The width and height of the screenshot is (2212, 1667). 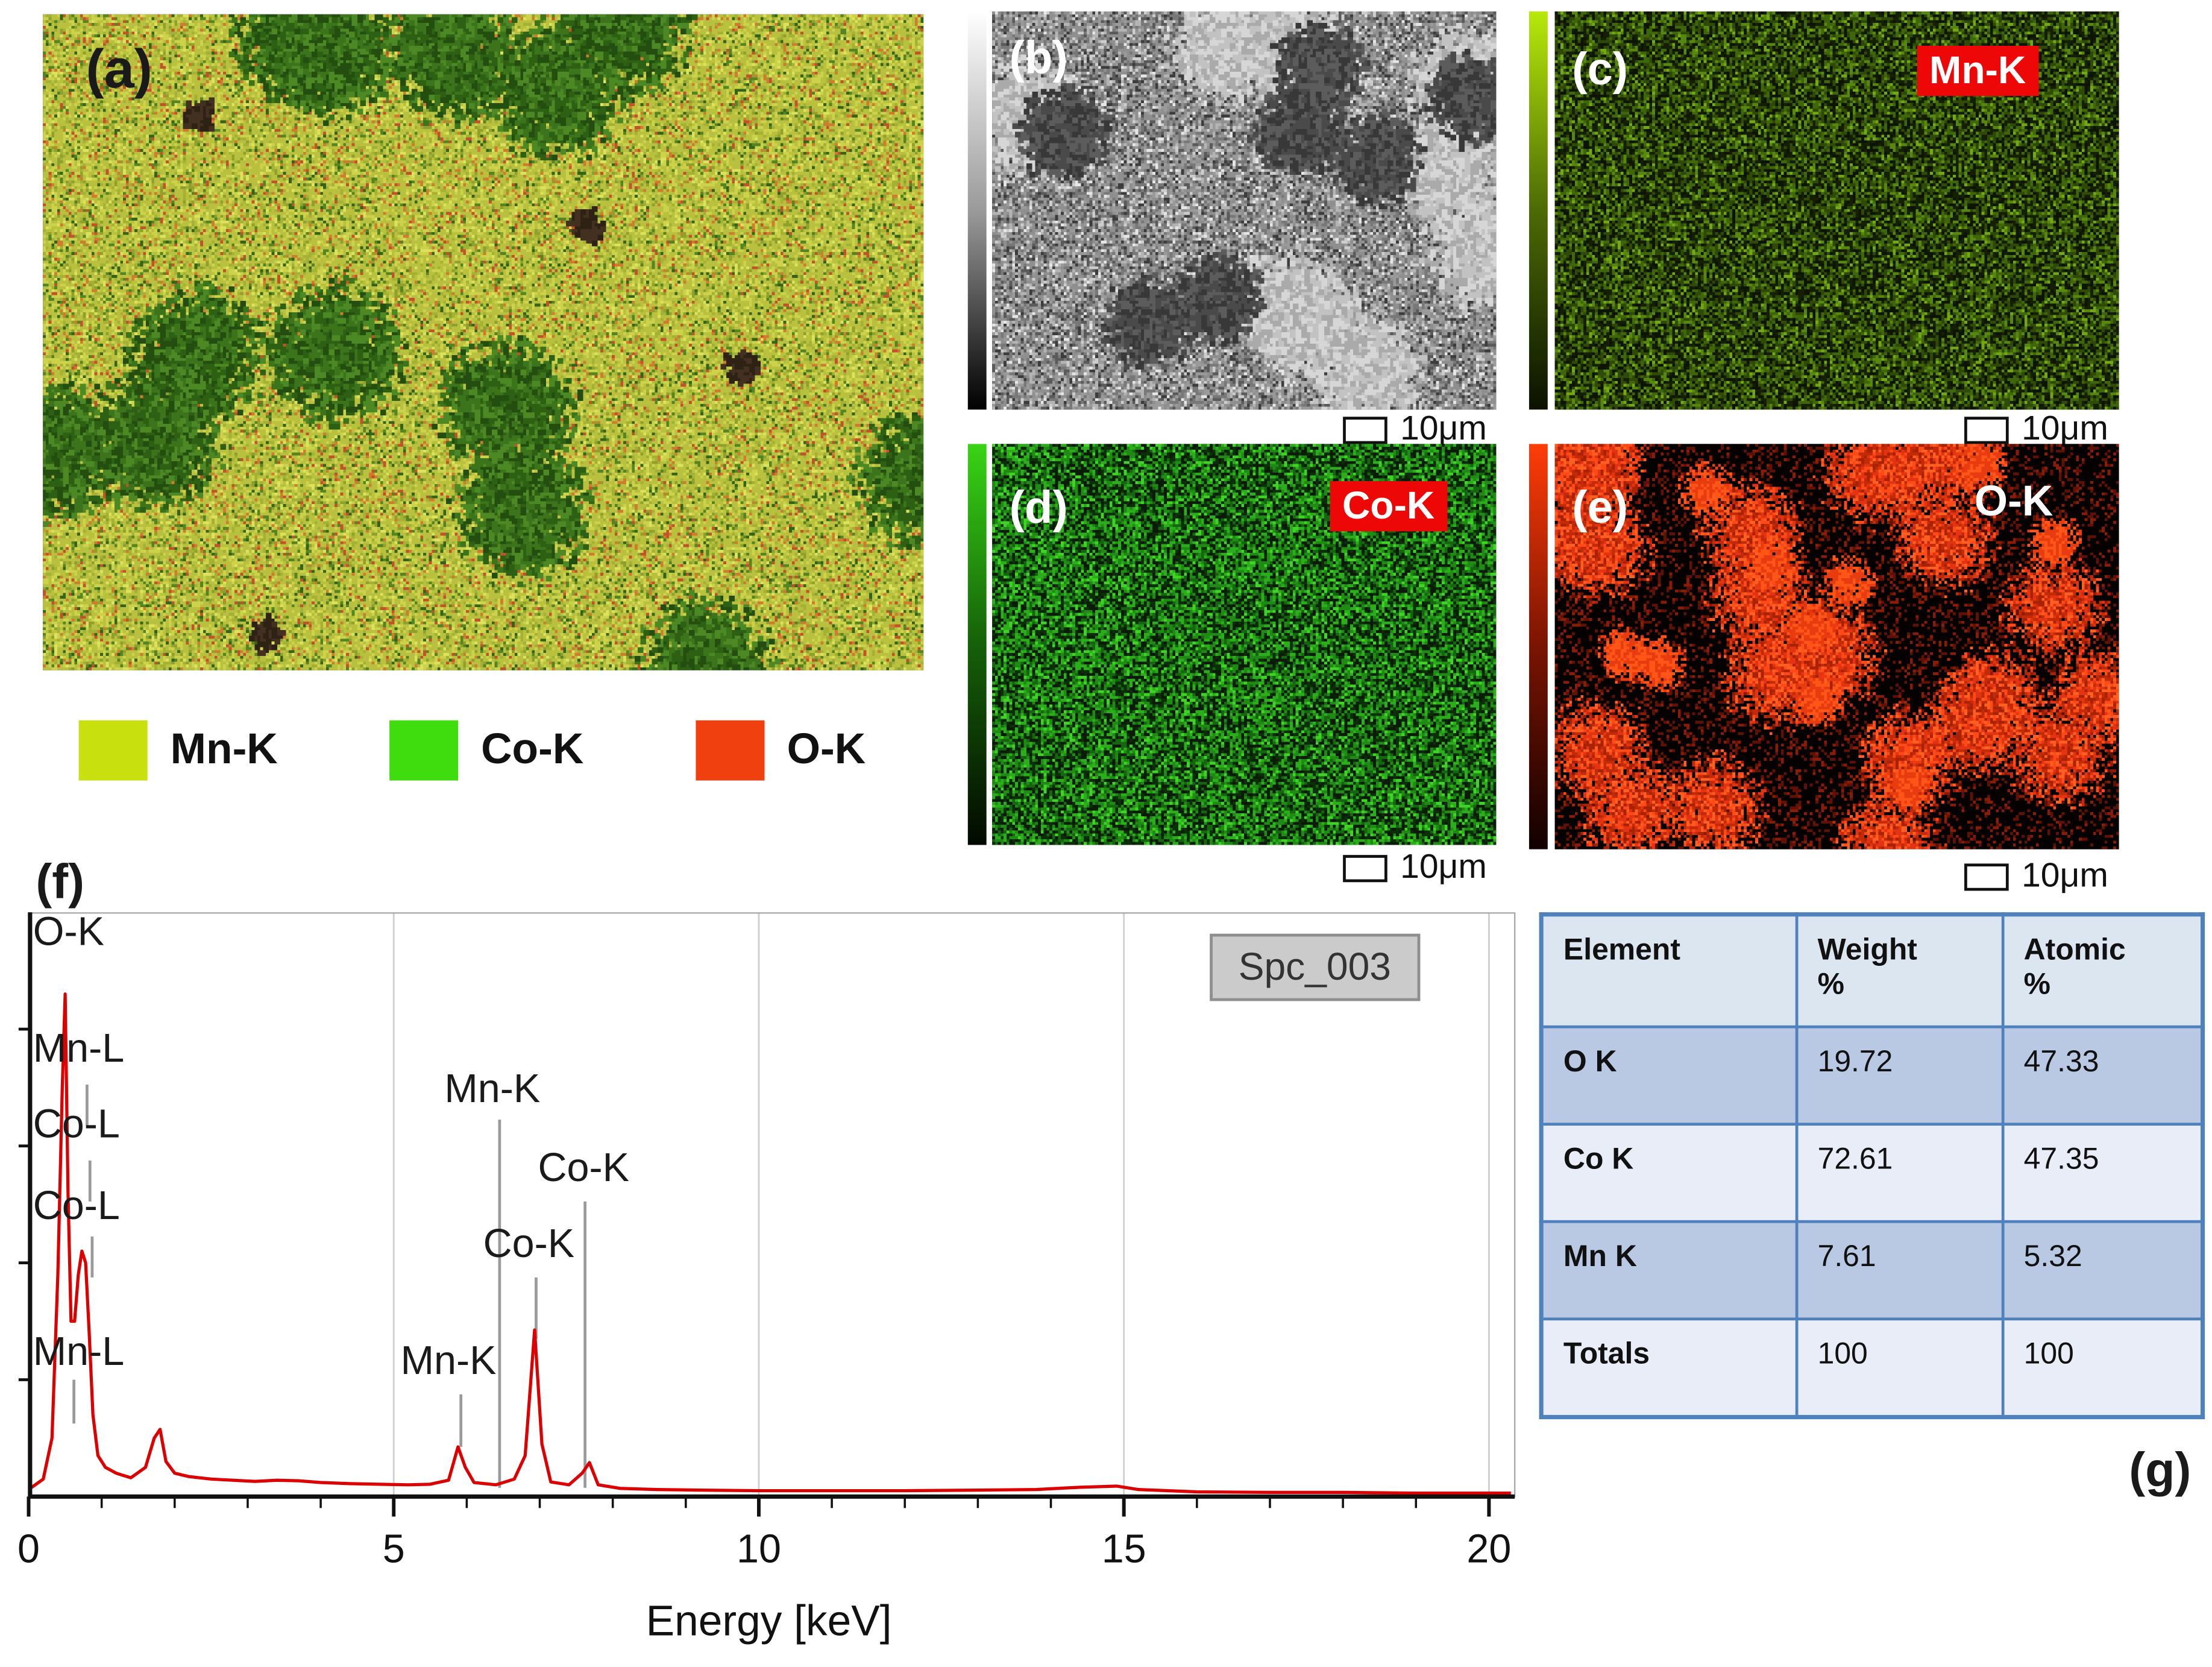 What do you see at coordinates (826, 750) in the screenshot?
I see `legend-label-o: O-K` at bounding box center [826, 750].